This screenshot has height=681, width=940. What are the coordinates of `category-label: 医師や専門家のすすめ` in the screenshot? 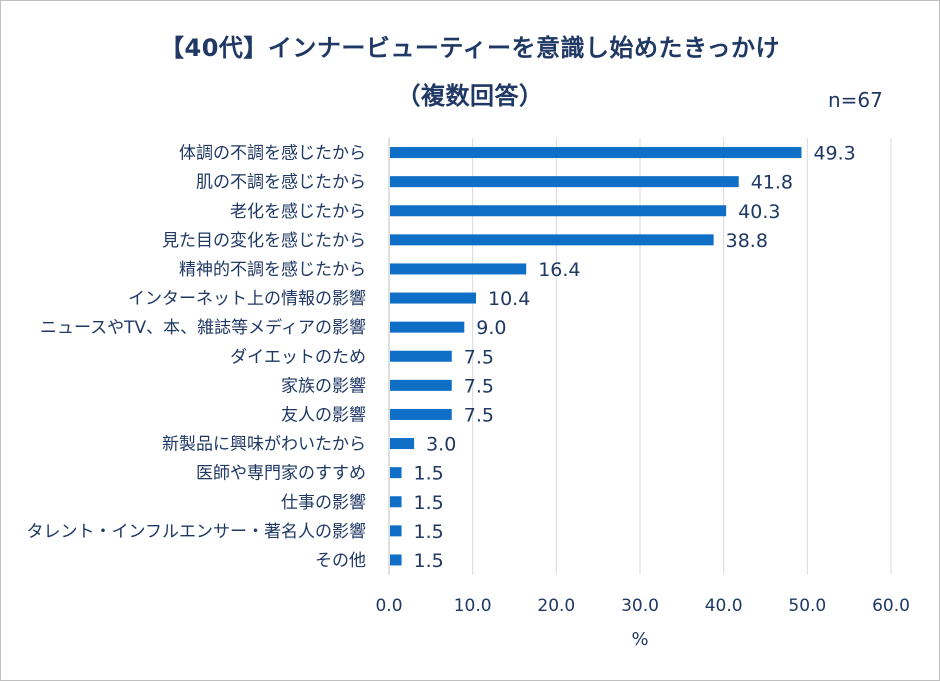 It's located at (281, 474).